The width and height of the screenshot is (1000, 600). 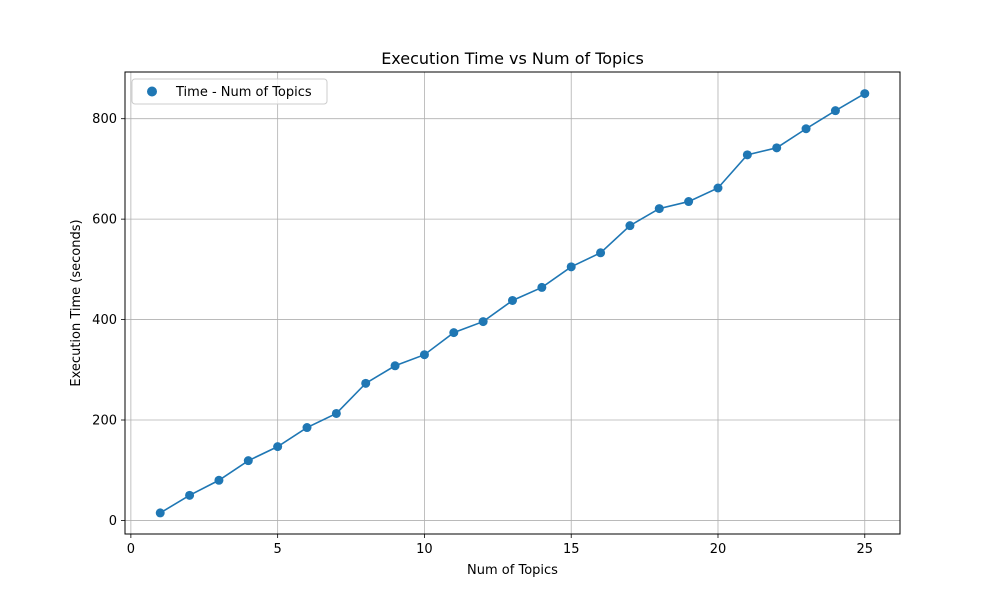 I want to click on x-axis-label: Num of Topics, so click(x=512, y=570).